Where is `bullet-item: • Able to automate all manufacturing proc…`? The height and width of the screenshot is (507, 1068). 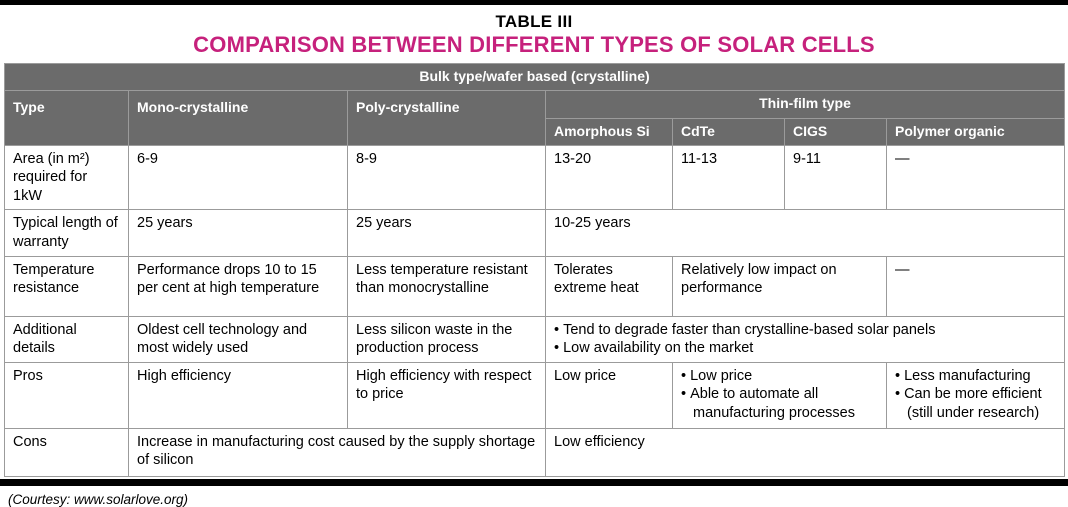
bullet-item: • Able to automate all manufacturing proc… is located at coordinates (779, 403).